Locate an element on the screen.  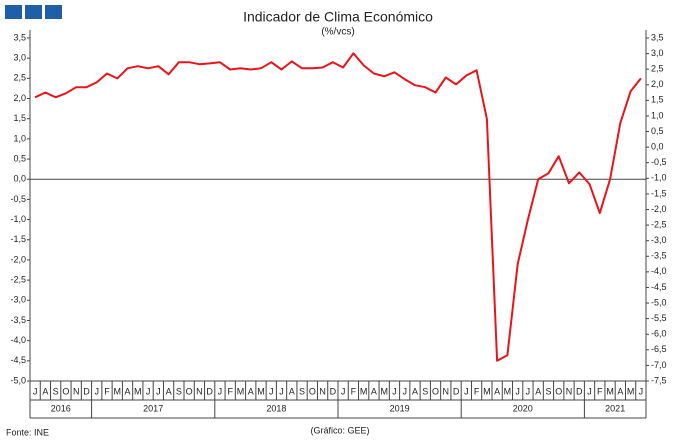
y2-tick-label: 0,5 is located at coordinates (657, 131).